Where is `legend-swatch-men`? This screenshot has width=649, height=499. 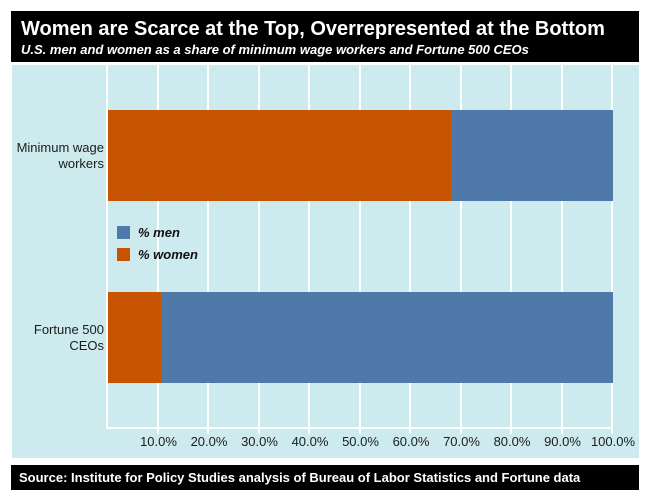 legend-swatch-men is located at coordinates (123, 232).